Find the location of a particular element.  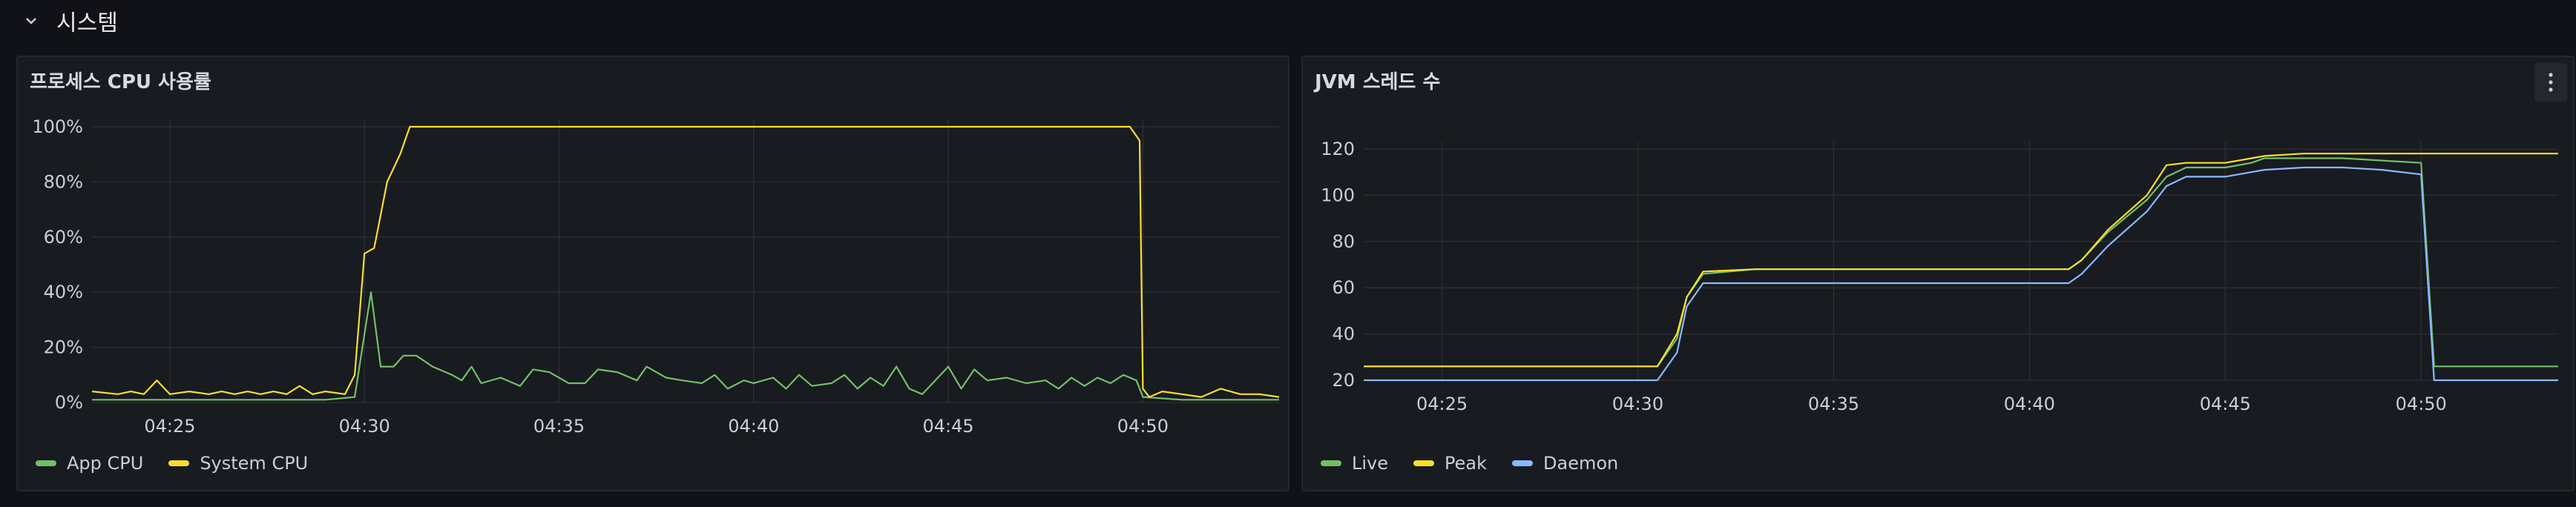

y-tick-label: 80% is located at coordinates (63, 181).